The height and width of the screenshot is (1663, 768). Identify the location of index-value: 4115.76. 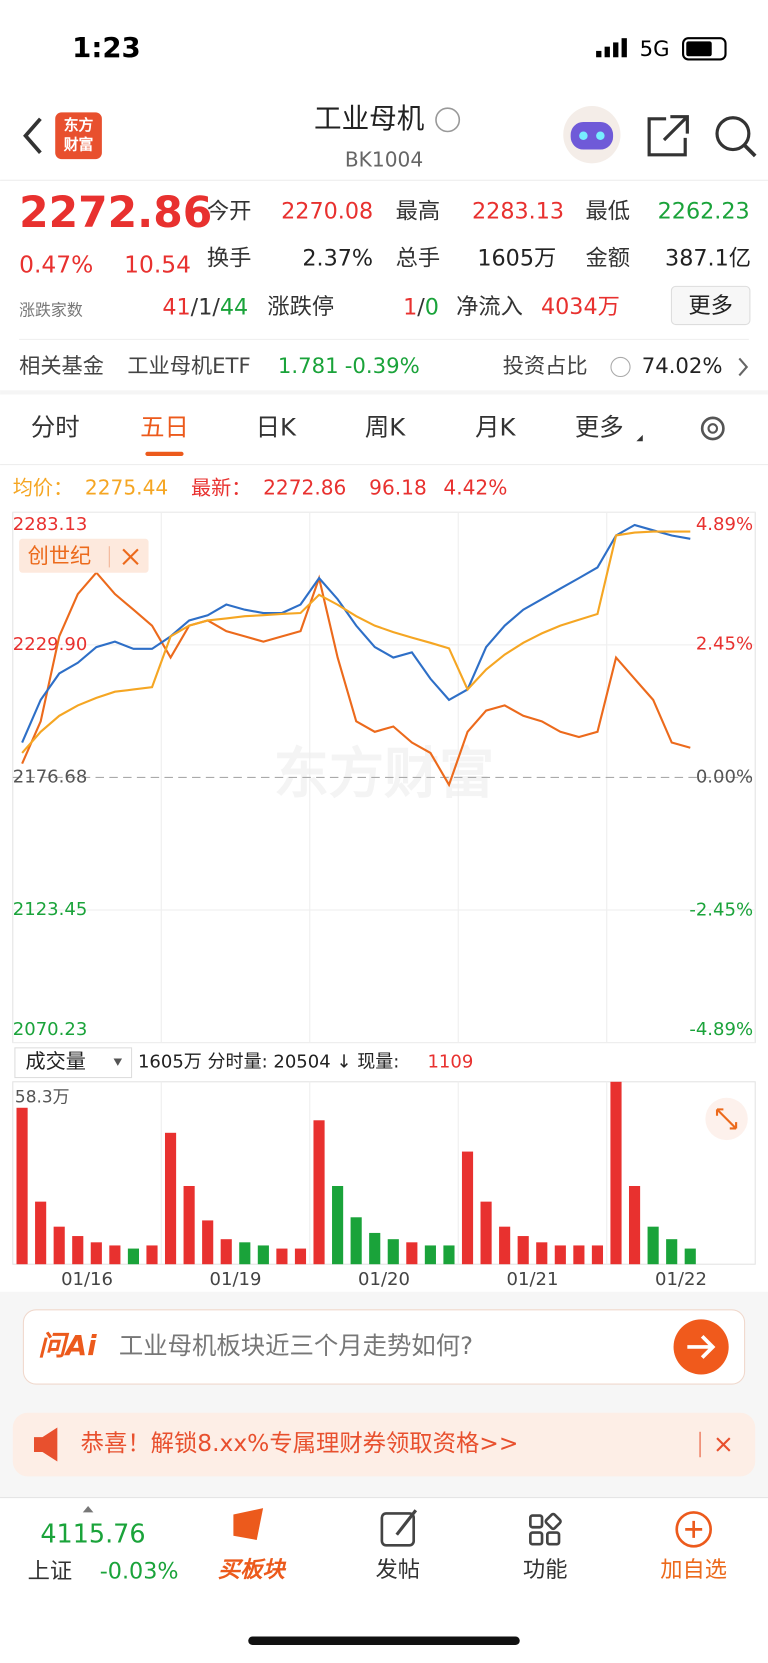
(92, 1535).